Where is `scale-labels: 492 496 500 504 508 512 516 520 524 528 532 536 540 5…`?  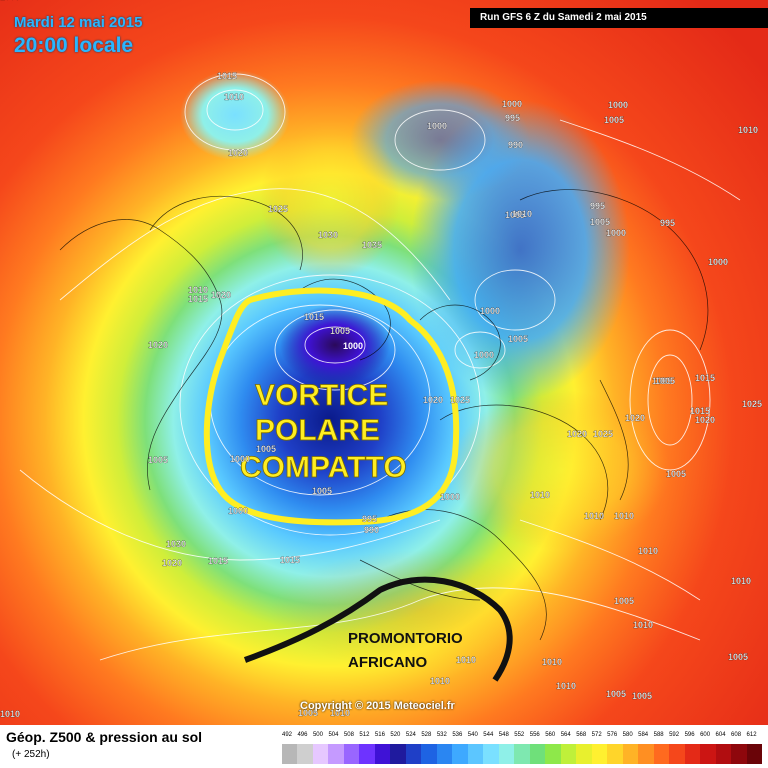 scale-labels: 492 496 500 504 508 512 516 520 524 528 532 536 540 5… is located at coordinates (522, 737).